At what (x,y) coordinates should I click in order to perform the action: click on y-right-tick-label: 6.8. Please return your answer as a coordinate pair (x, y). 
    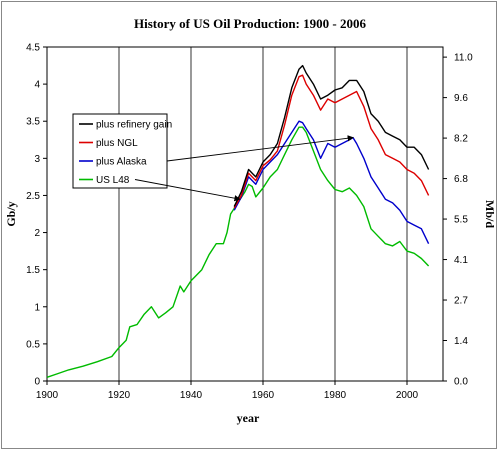
    Looking at the image, I should click on (461, 179).